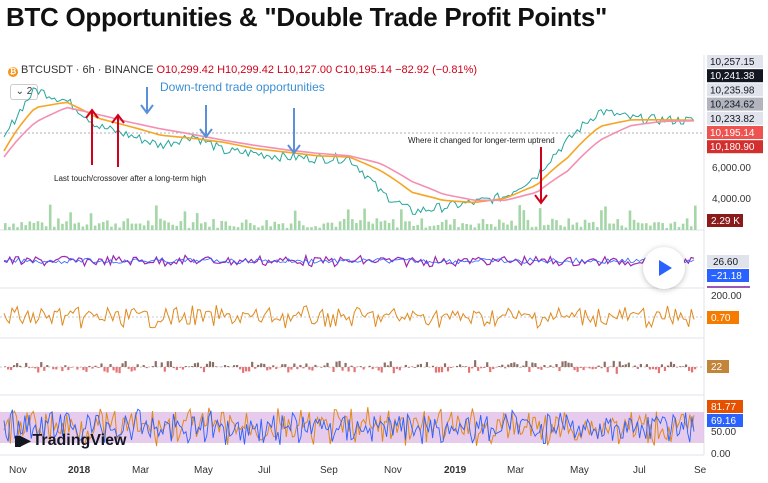 This screenshot has width=768, height=483. Describe the element at coordinates (305, 70) in the screenshot. I see `low-value: L10,127.00` at that location.